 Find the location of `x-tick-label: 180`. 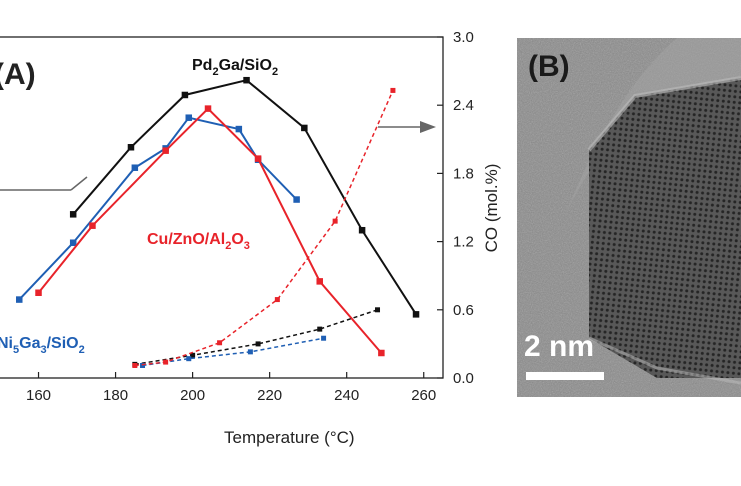

x-tick-label: 180 is located at coordinates (115, 395).